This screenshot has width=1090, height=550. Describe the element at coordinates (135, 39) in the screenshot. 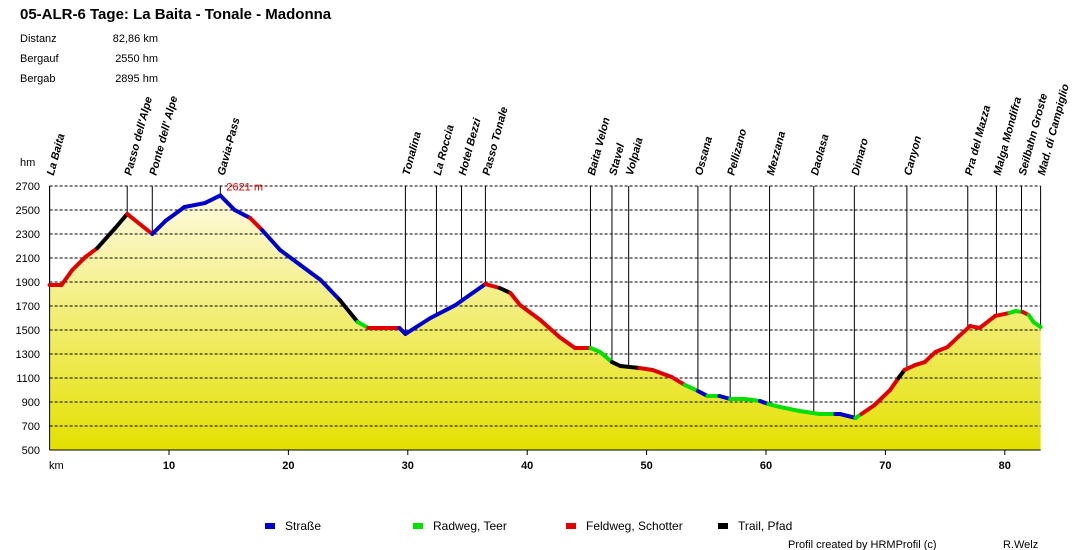

I see `stat-value: 82,86 km` at that location.